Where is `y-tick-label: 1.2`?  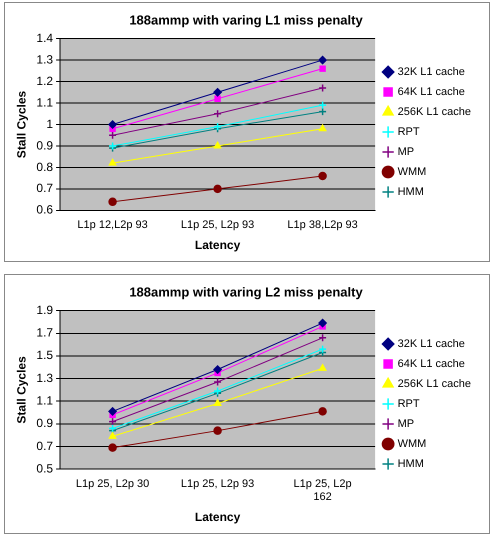
y-tick-label: 1.2 is located at coordinates (45, 81).